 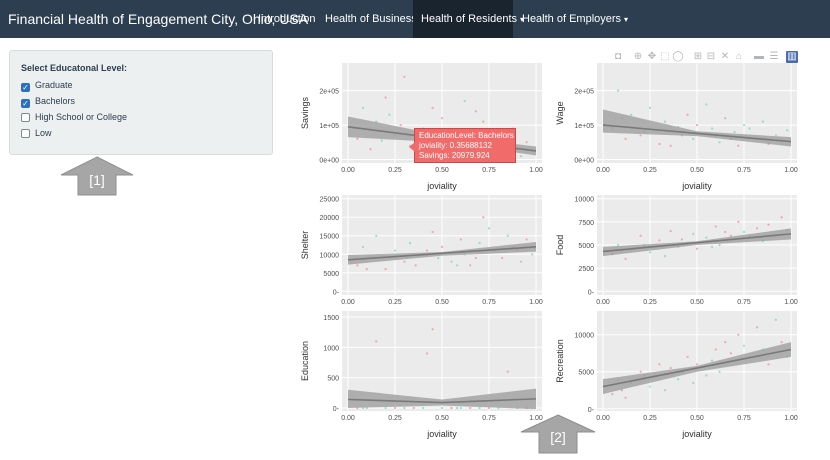 I want to click on camera-icon: ◘, so click(x=618, y=56).